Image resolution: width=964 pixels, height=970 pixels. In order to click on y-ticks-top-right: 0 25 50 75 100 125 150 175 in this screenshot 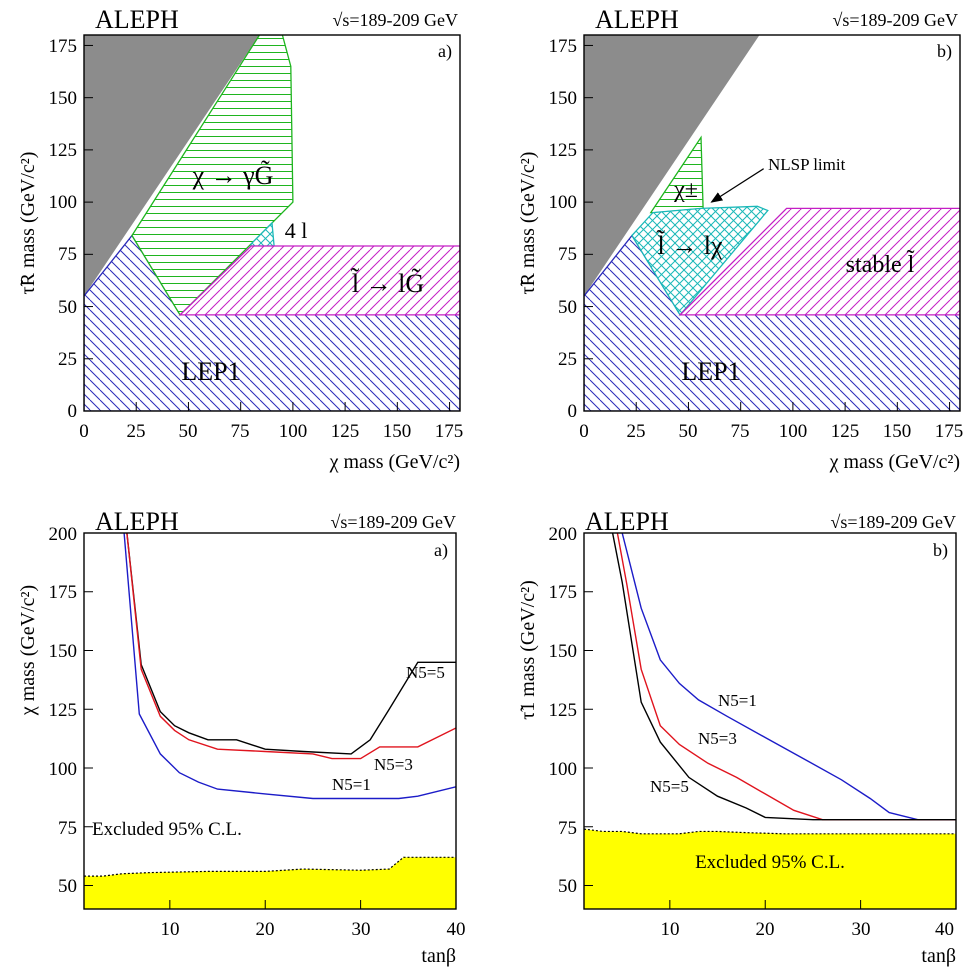, I will do `click(563, 229)`.